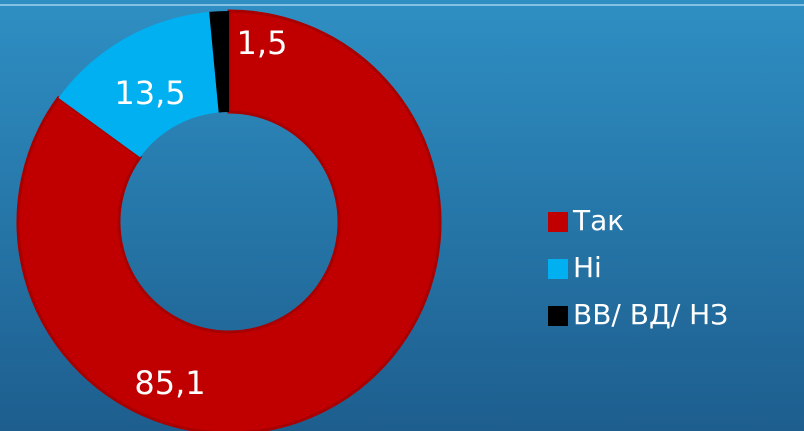 The image size is (804, 431). I want to click on legend-label: ВВ/ ВД/ НЗ, so click(650, 314).